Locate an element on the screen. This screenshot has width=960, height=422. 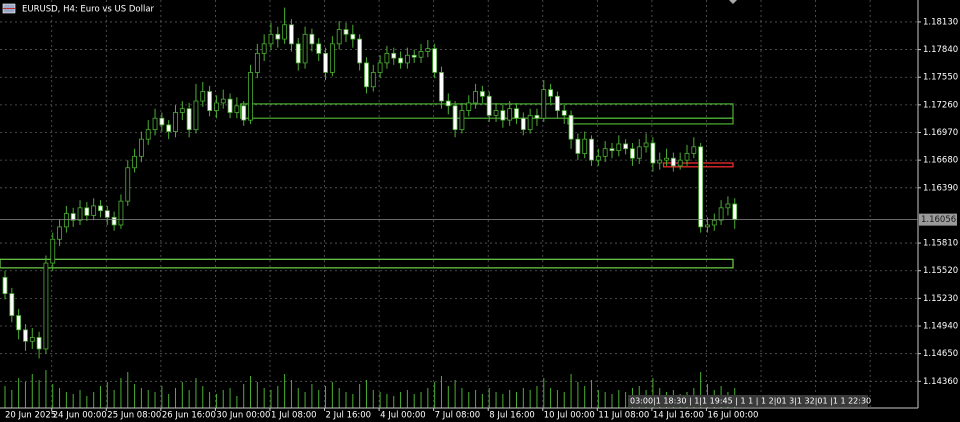
x-tick-label: 10 Jul 00:00 is located at coordinates (569, 416).